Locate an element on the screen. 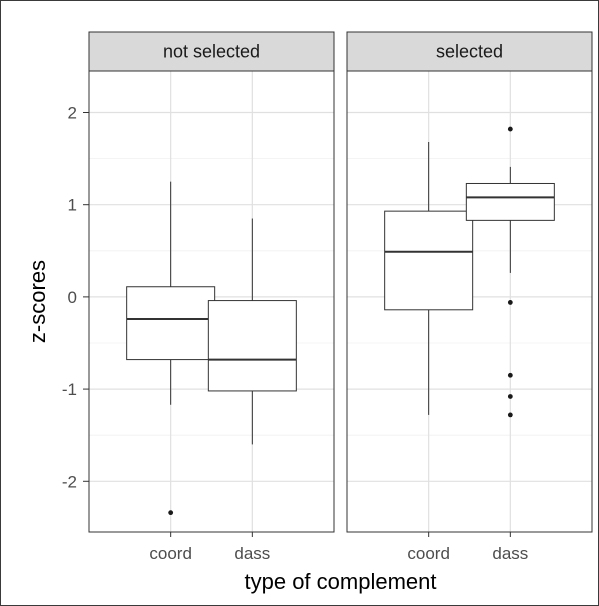  y-axis-title: z-scores is located at coordinates (37, 301).